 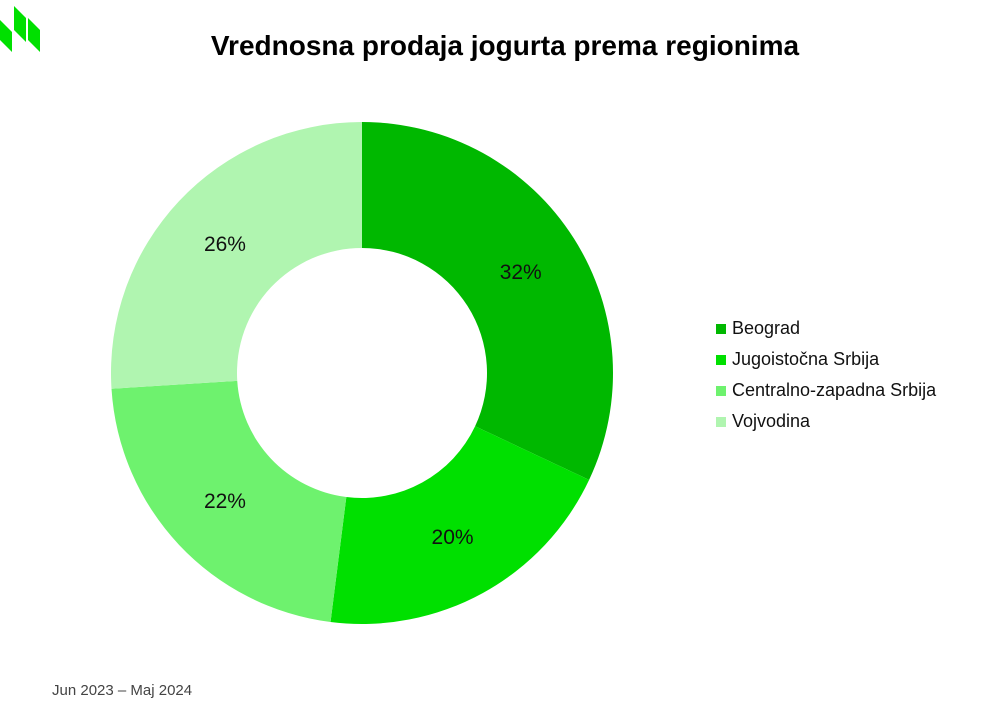 I want to click on legend-label: Beograd, so click(x=766, y=328).